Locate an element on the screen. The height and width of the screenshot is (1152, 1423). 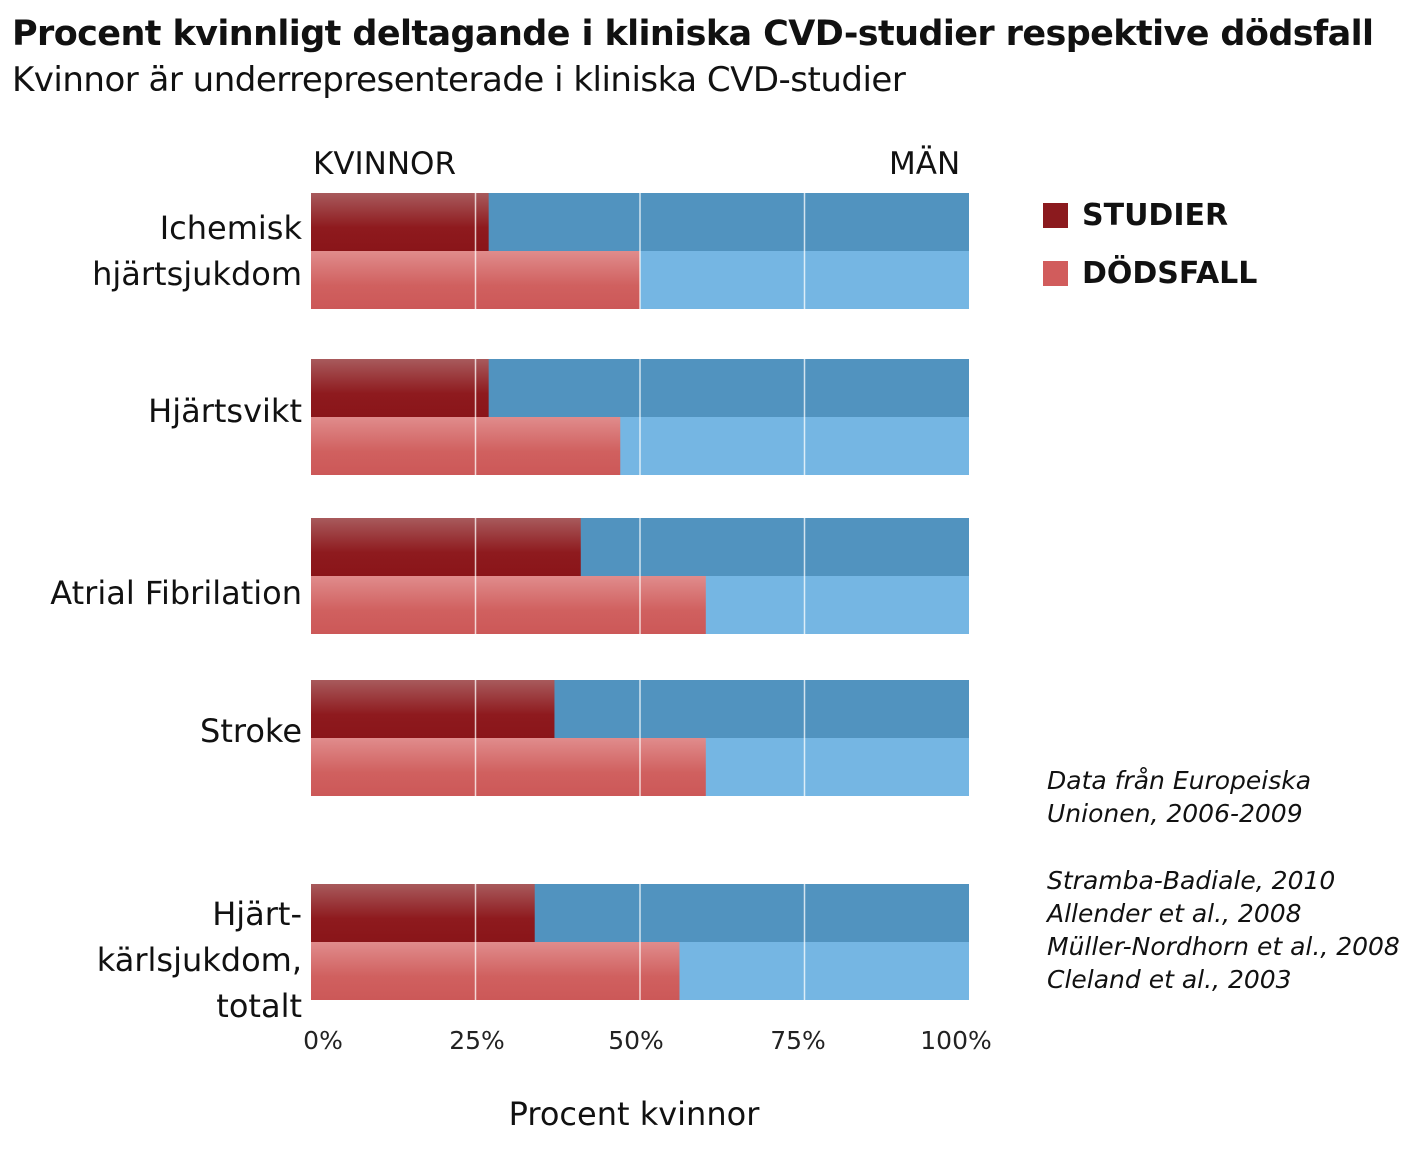
category-label: Atrial Fibrilation is located at coordinates (176, 593).